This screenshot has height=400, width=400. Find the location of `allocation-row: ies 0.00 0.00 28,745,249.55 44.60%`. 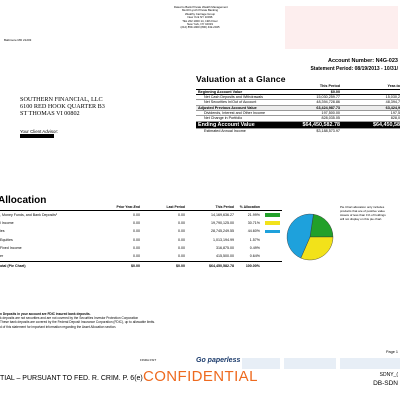

allocation-row: ies 0.00 0.00 28,745,249.55 44.60% is located at coordinates (141, 231).